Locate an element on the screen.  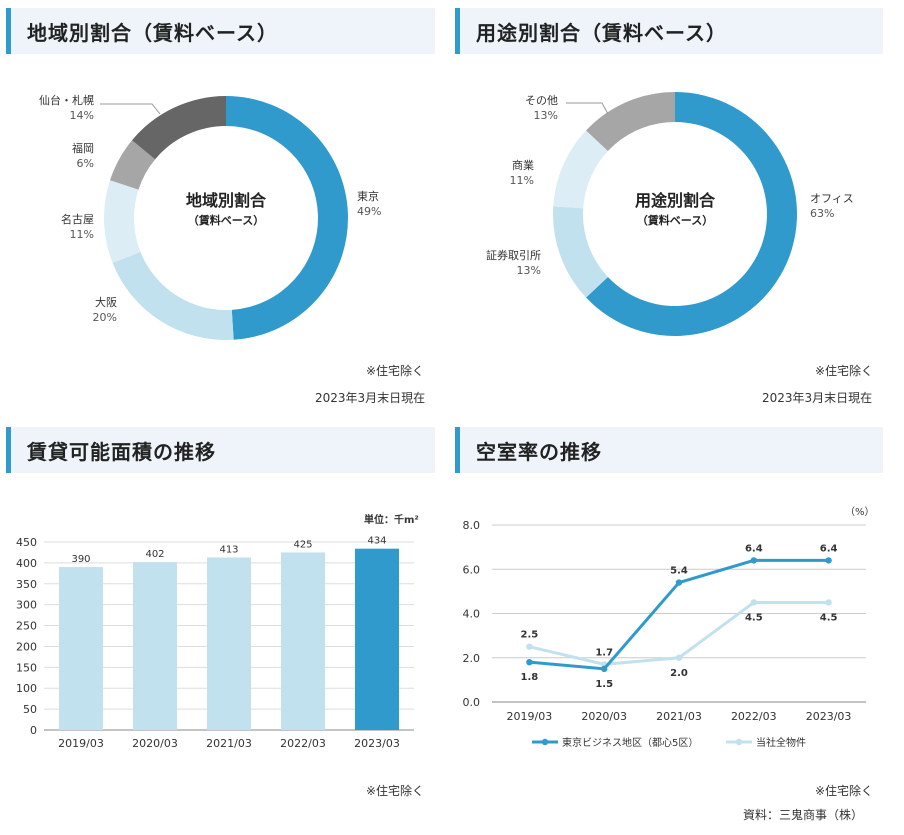
bar-ytick-8: 400 is located at coordinates (26, 563).